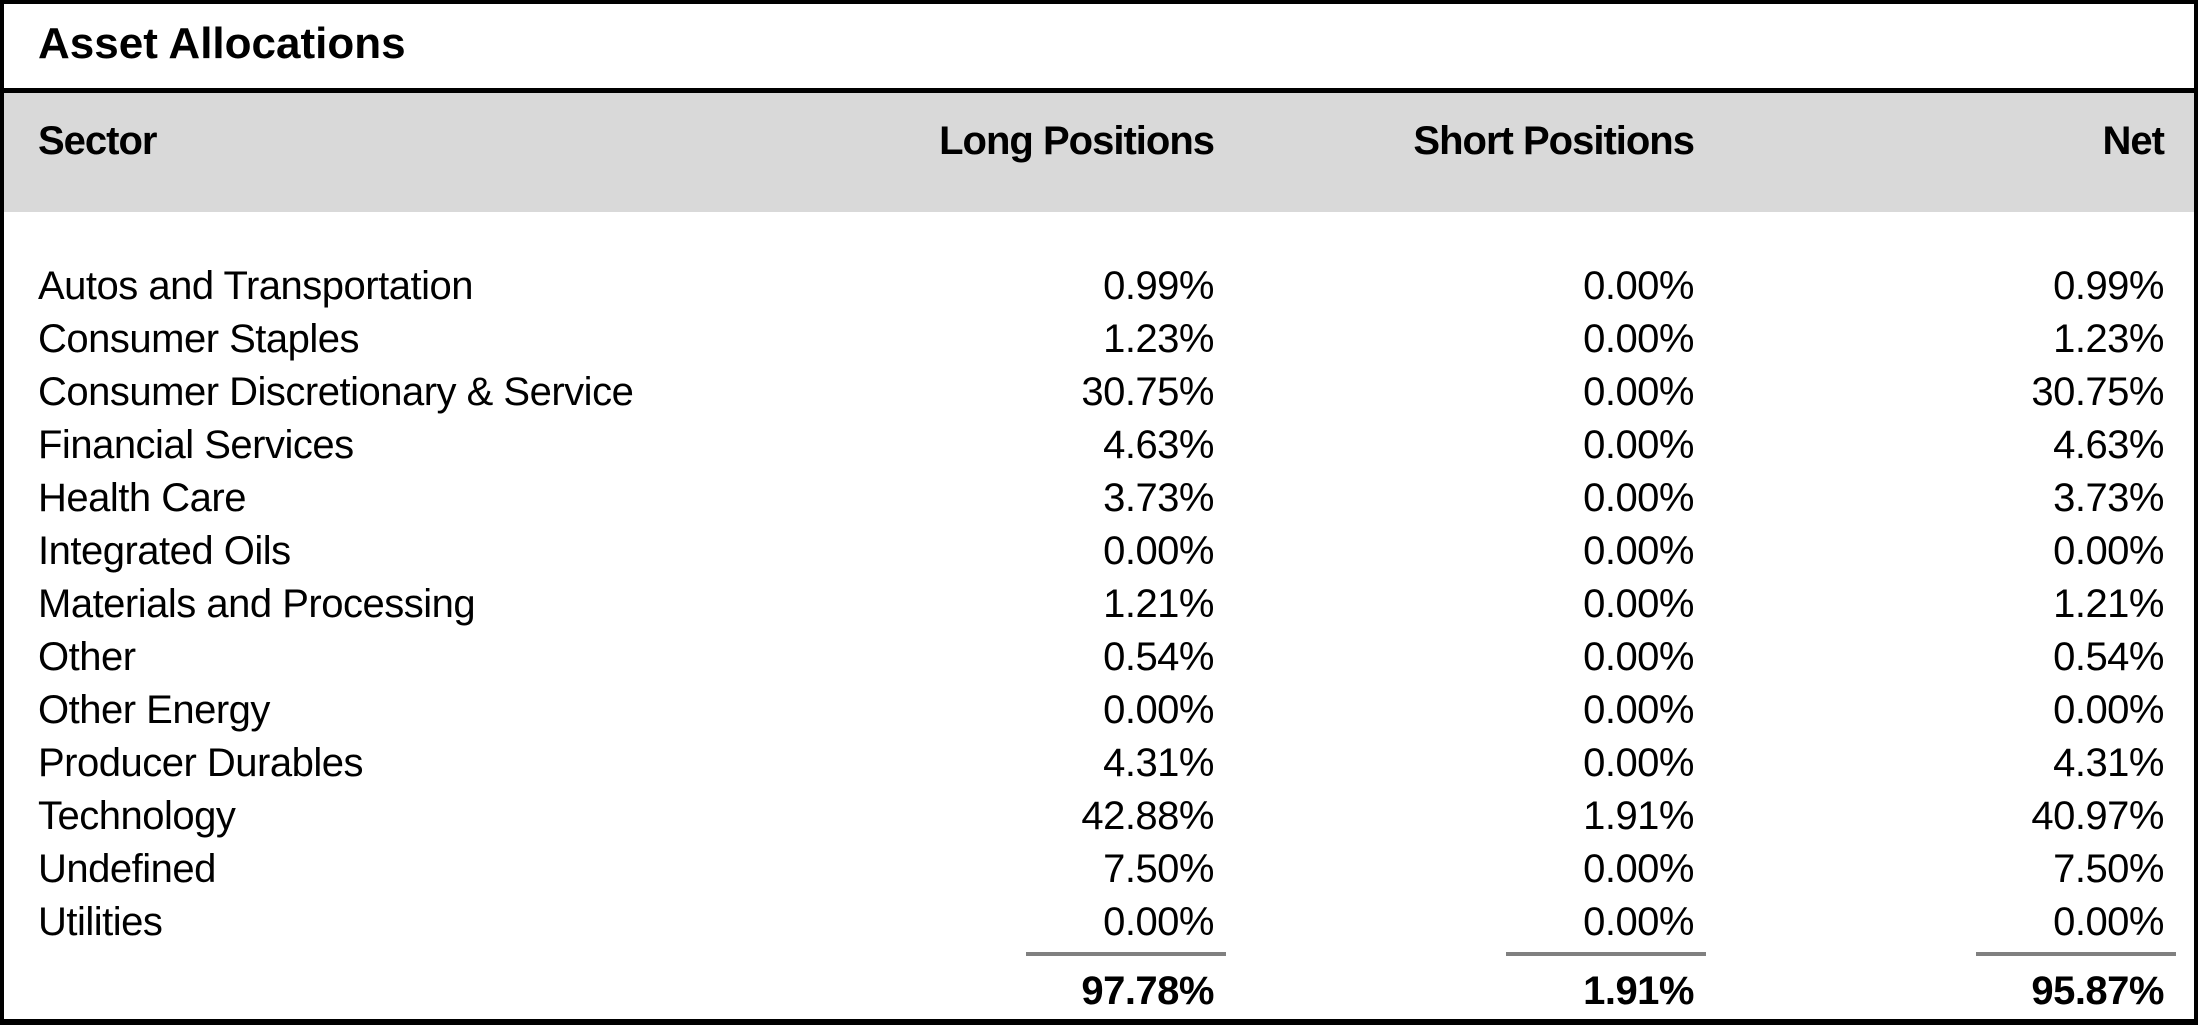 This screenshot has height=1025, width=2198. What do you see at coordinates (1158, 286) in the screenshot?
I see `long-positions-cell: 0.99%` at bounding box center [1158, 286].